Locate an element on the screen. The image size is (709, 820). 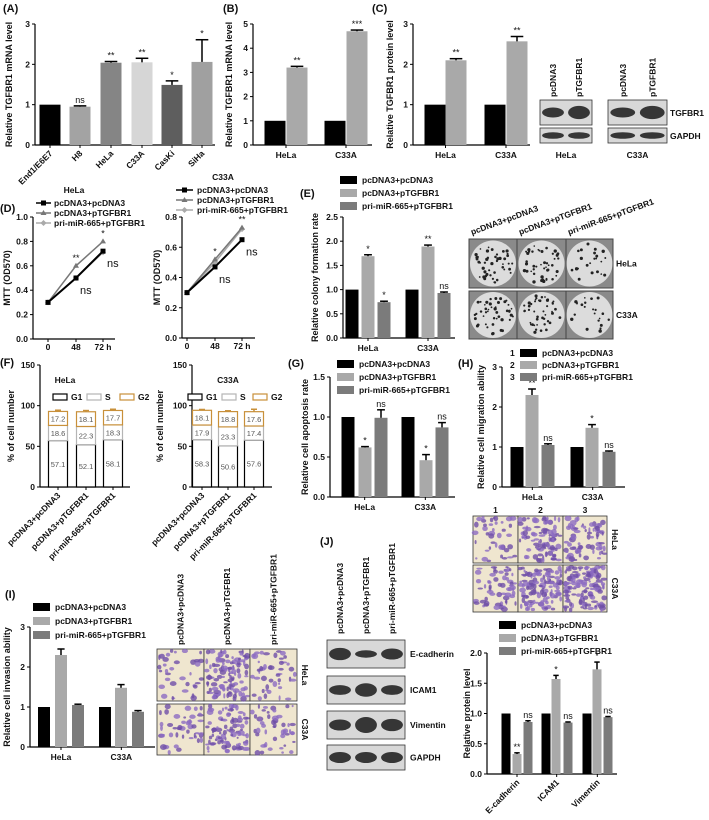
significance-label: ns is located at coordinates (609, 445).